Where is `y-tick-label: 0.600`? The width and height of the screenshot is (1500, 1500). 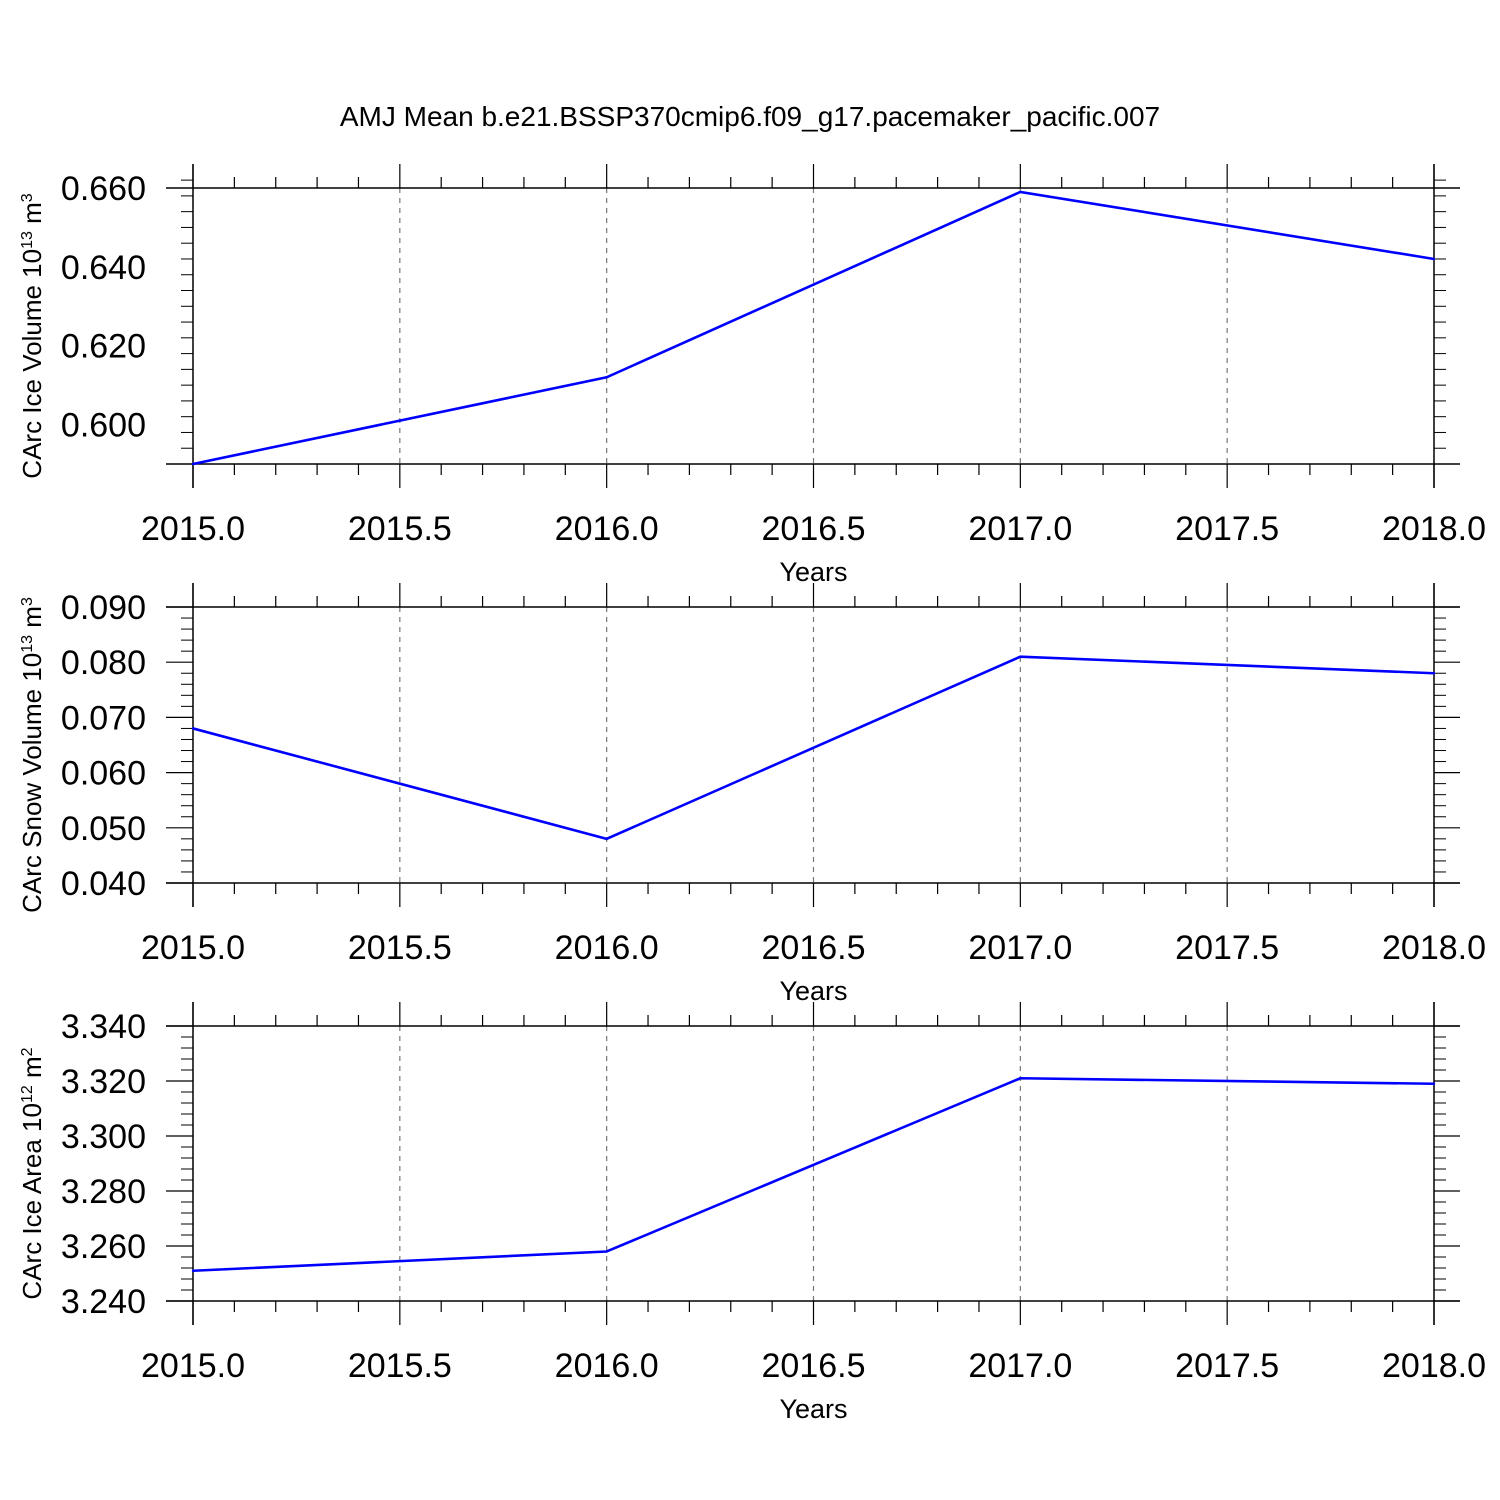
y-tick-label: 0.600 is located at coordinates (103, 426).